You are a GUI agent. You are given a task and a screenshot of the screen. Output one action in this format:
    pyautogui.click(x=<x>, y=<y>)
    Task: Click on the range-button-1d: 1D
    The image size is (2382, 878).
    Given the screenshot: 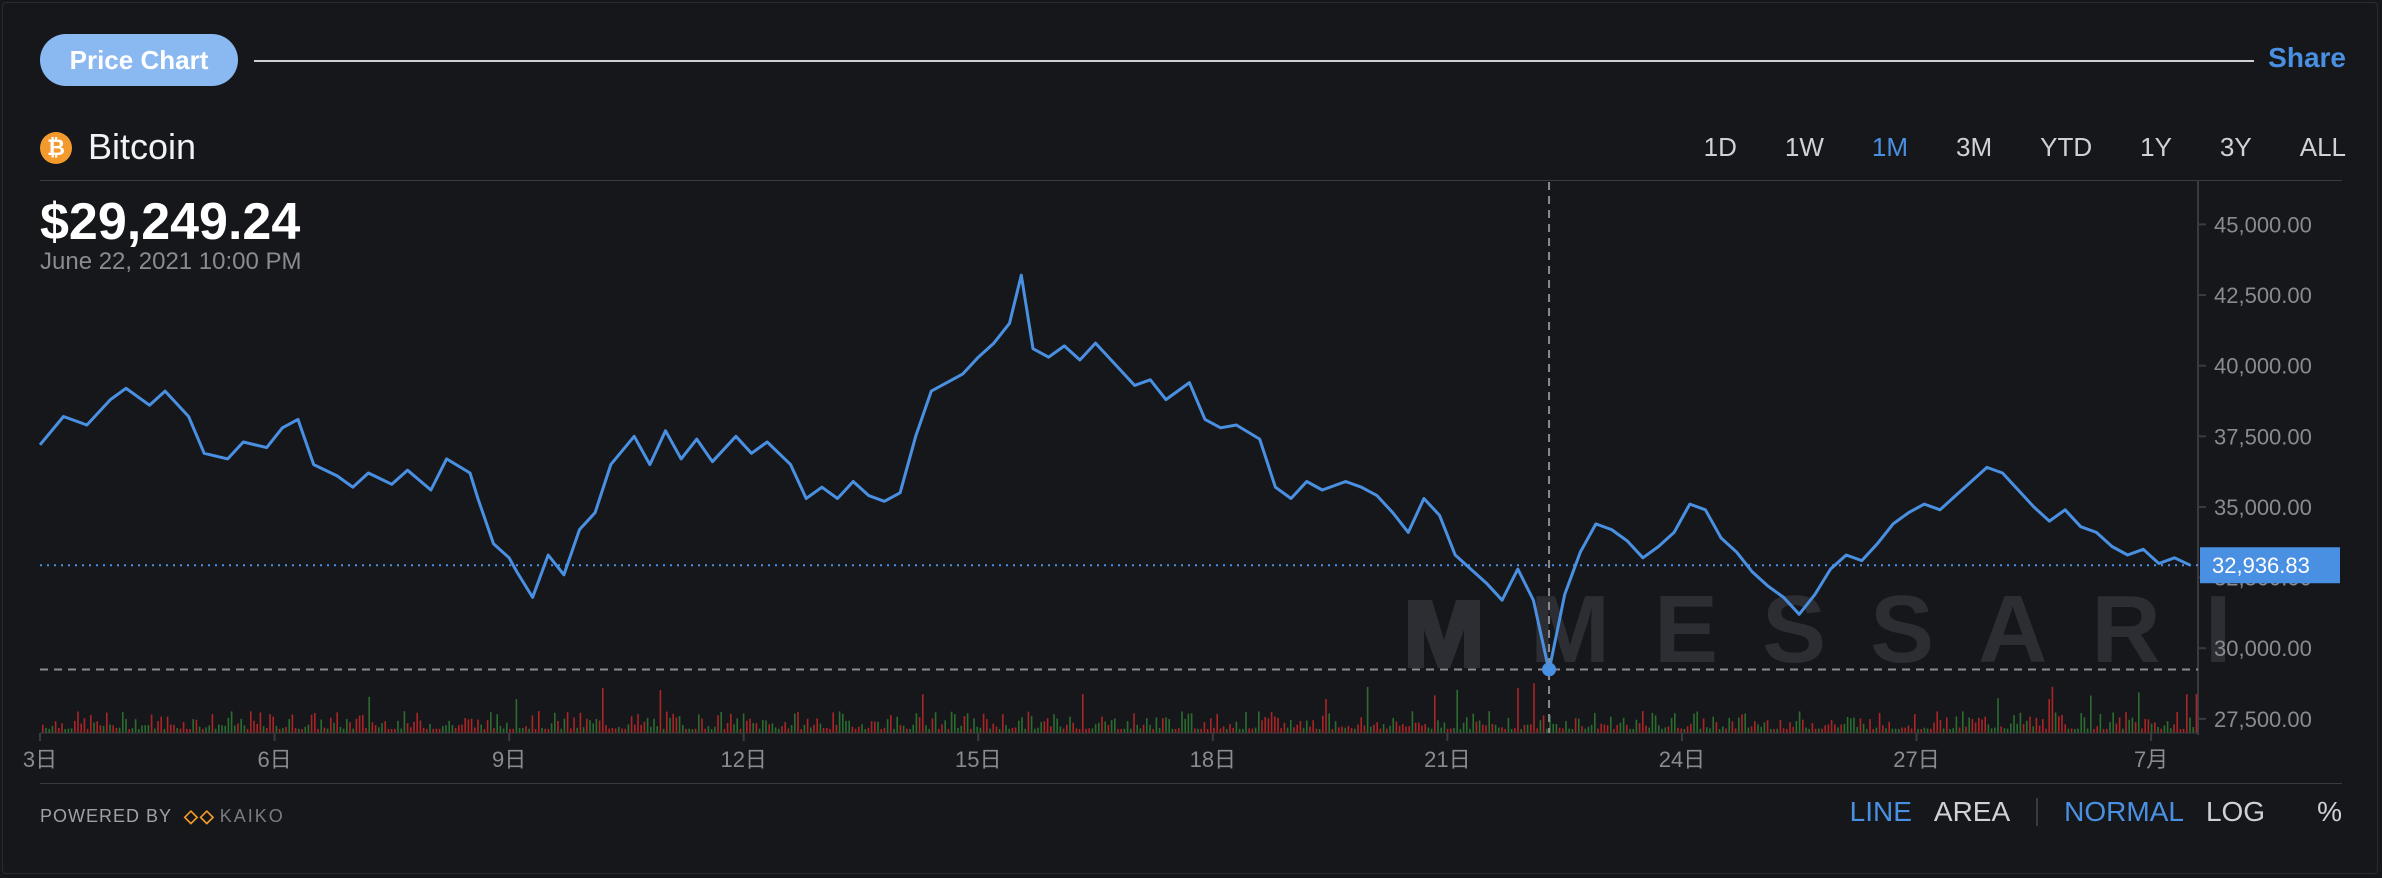 What is the action you would take?
    pyautogui.click(x=1720, y=147)
    